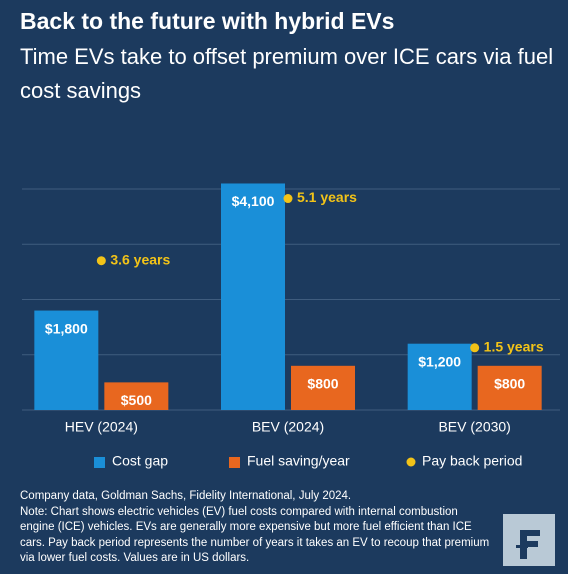 The width and height of the screenshot is (568, 574). What do you see at coordinates (474, 427) in the screenshot?
I see `x-tick-label: BEV (2030)` at bounding box center [474, 427].